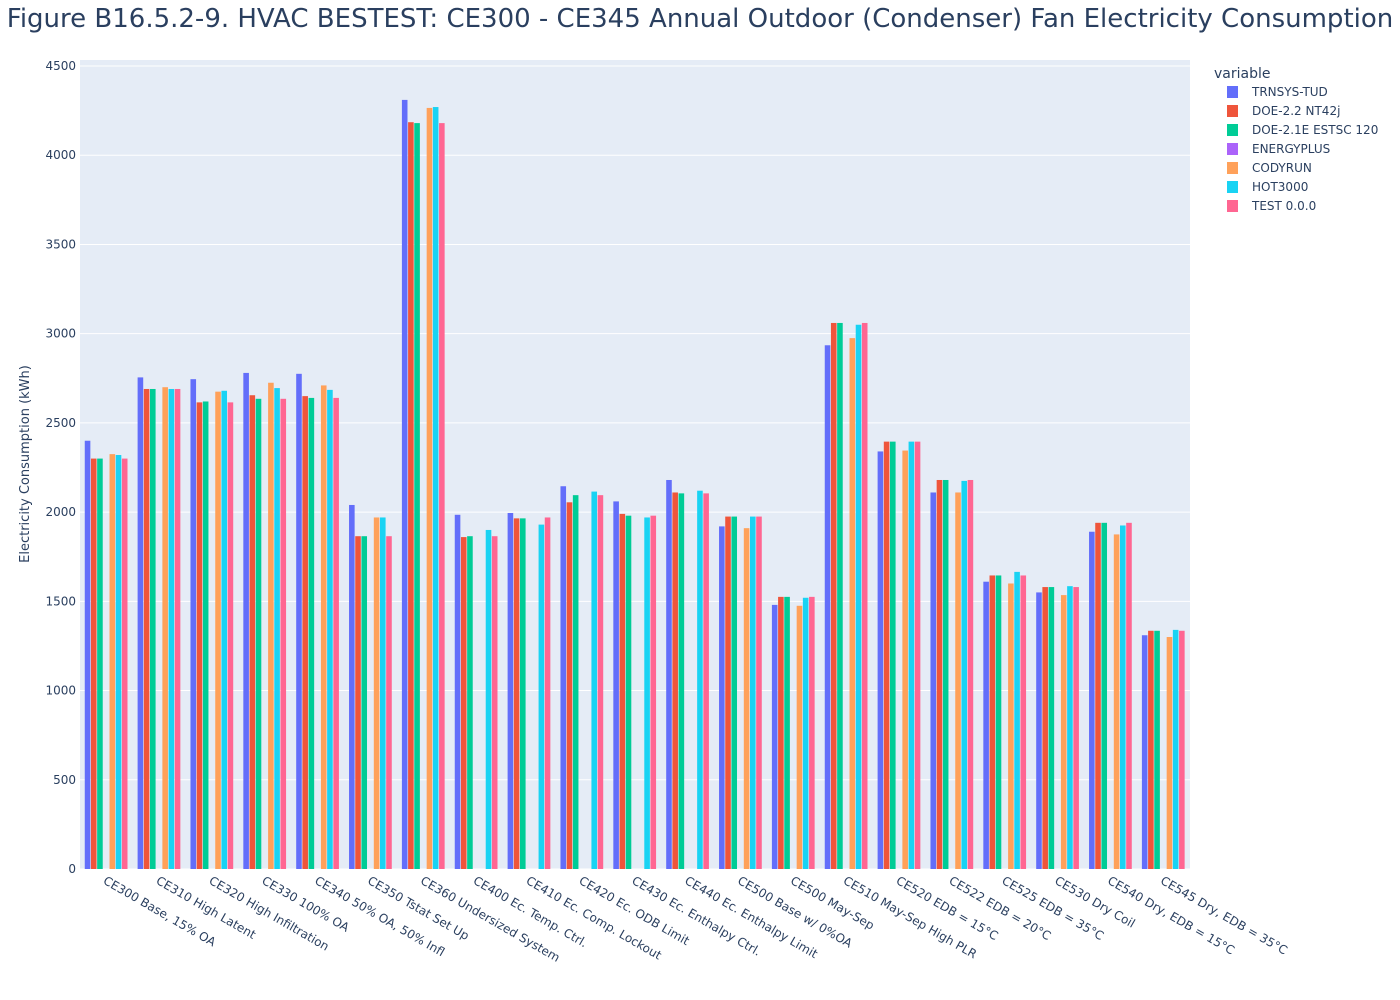 This screenshot has height=1000, width=1400. I want to click on legend-entry: ENERGYPLUS, so click(1291, 149).